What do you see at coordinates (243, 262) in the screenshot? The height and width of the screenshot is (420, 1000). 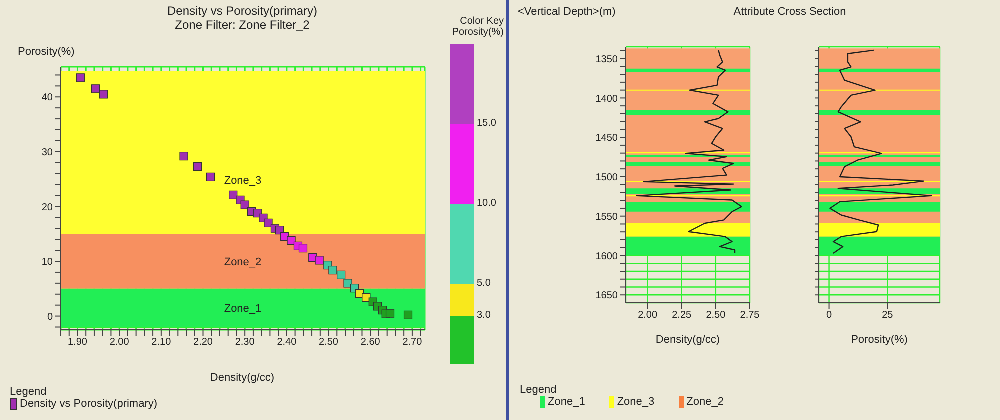 I see `band-label: Zone_2` at bounding box center [243, 262].